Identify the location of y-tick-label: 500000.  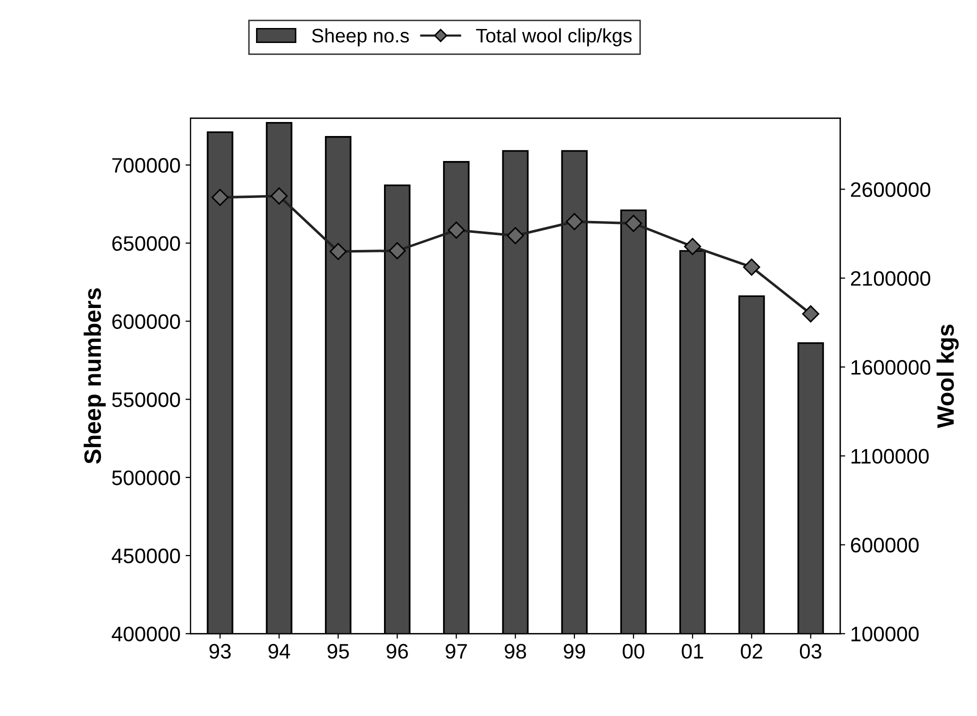
(146, 478).